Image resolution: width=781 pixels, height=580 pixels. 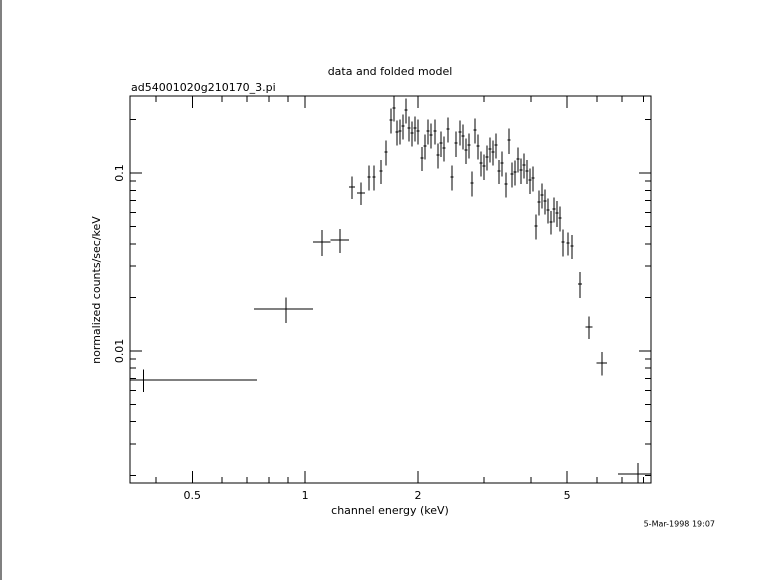 I want to click on chart-title: data and folded model, so click(x=390, y=71).